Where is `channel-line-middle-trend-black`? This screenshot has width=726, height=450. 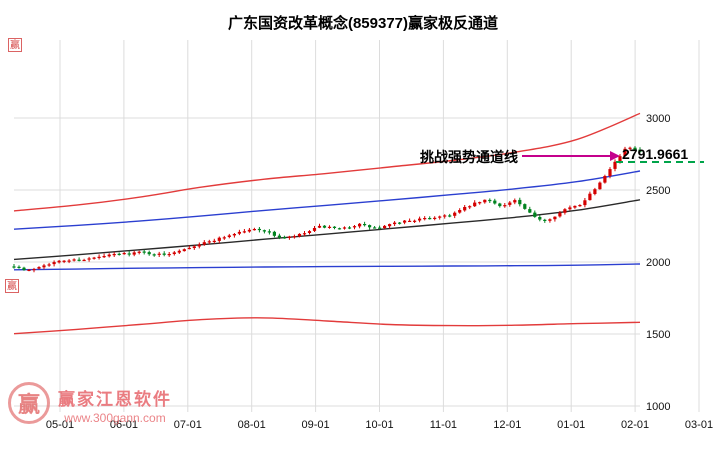
channel-line-middle-trend-black is located at coordinates (327, 230).